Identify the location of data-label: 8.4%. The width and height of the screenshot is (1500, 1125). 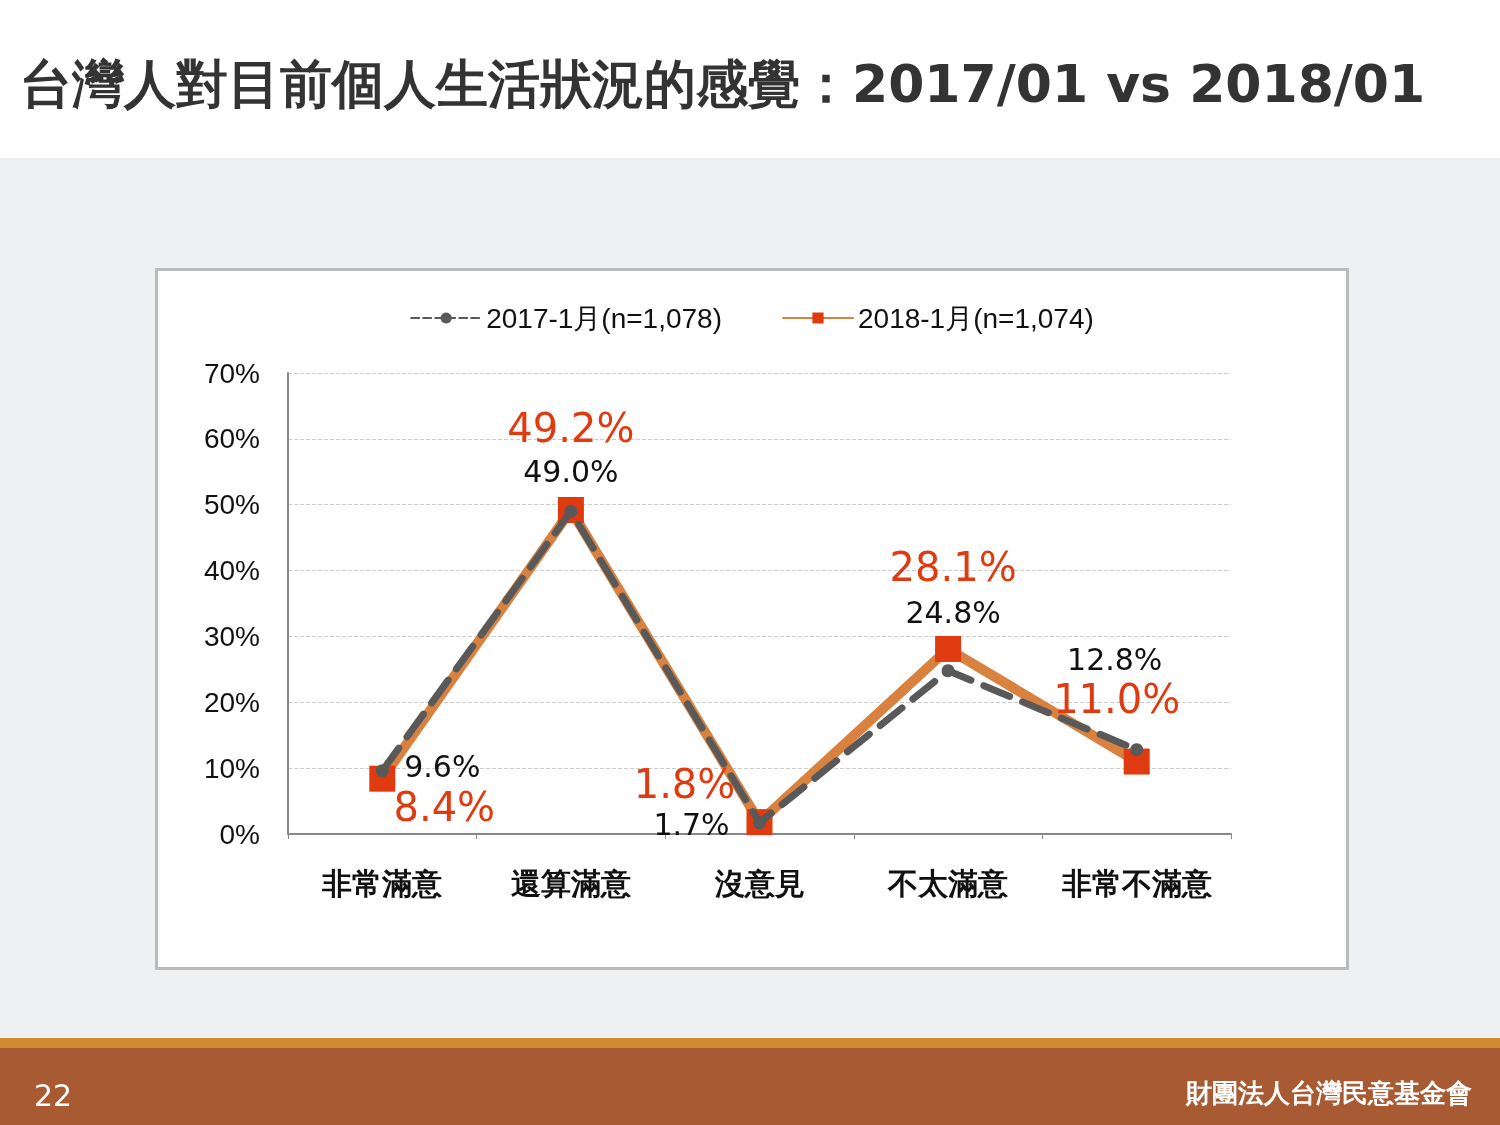
(444, 806).